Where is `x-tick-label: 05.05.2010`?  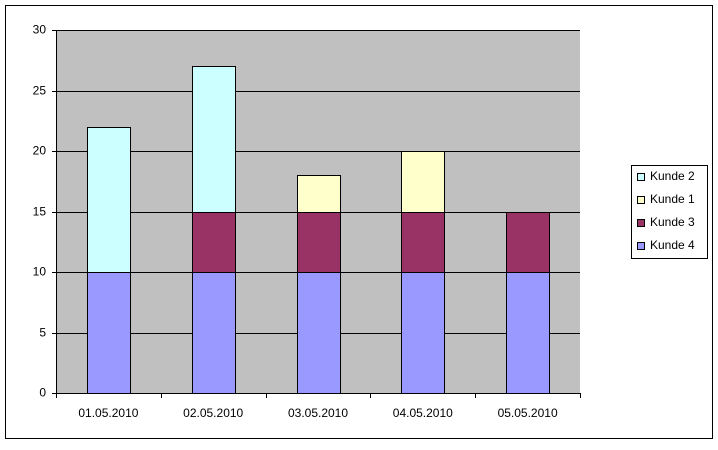 x-tick-label: 05.05.2010 is located at coordinates (528, 413).